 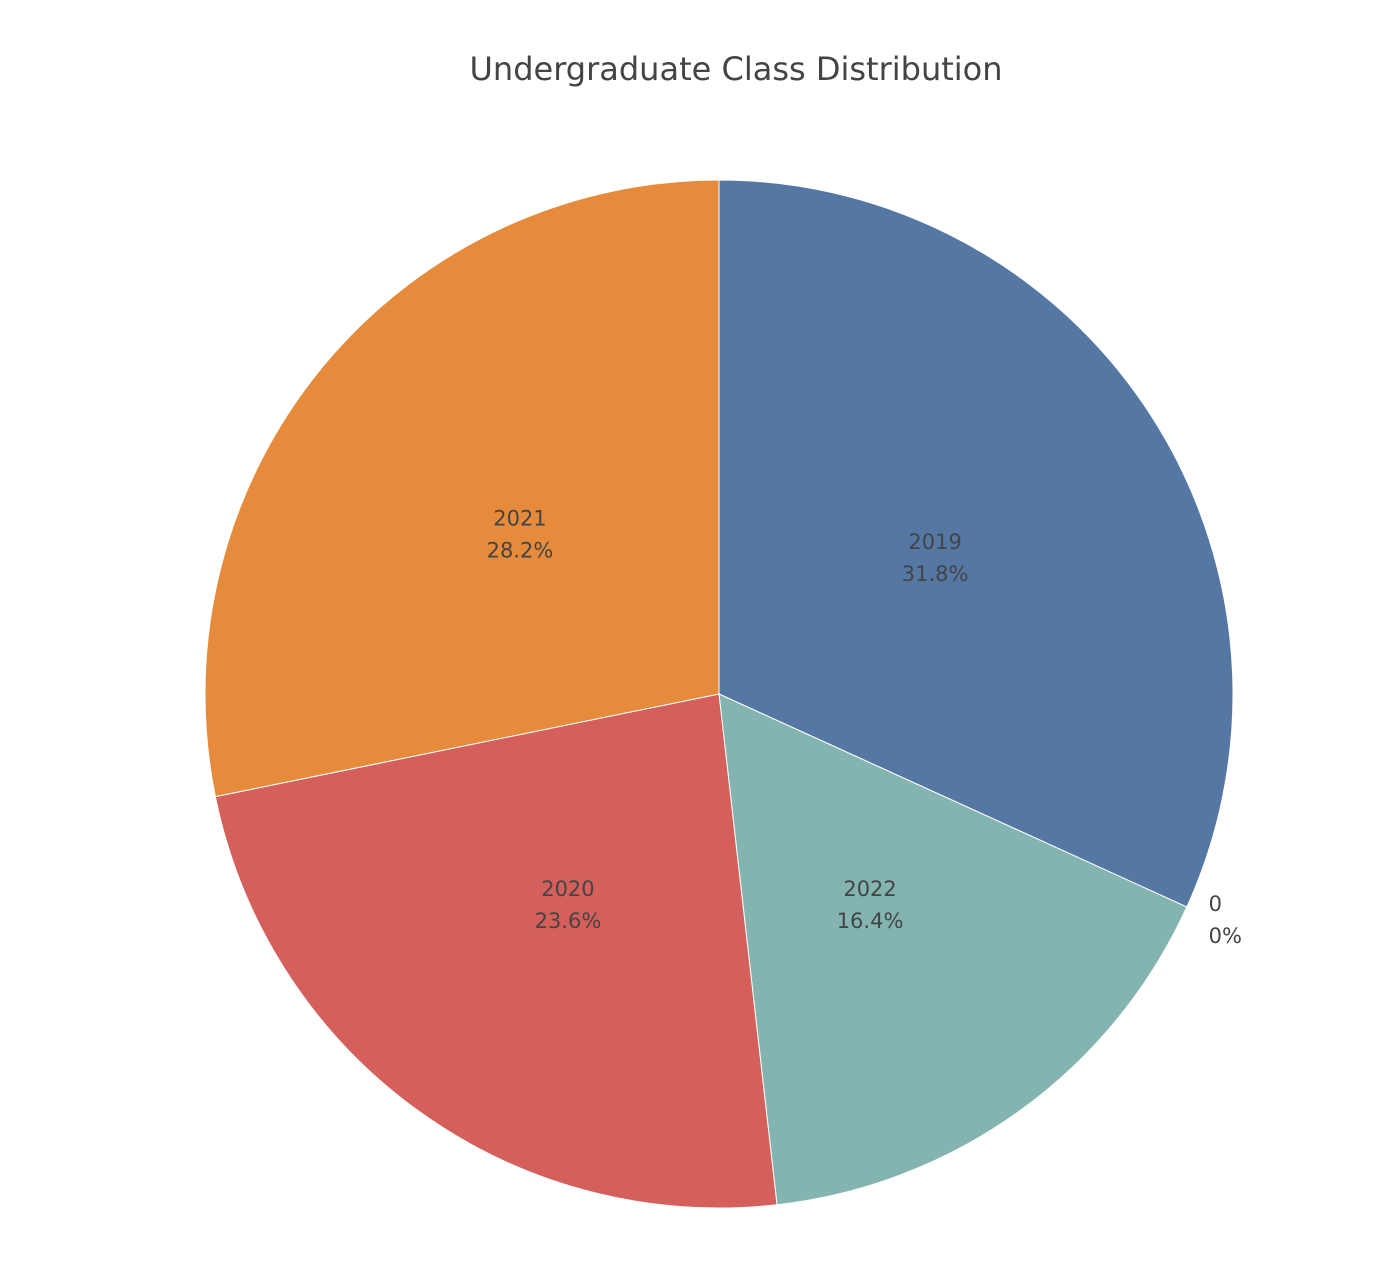 I want to click on slice-label-percent: 0%, so click(x=1225, y=936).